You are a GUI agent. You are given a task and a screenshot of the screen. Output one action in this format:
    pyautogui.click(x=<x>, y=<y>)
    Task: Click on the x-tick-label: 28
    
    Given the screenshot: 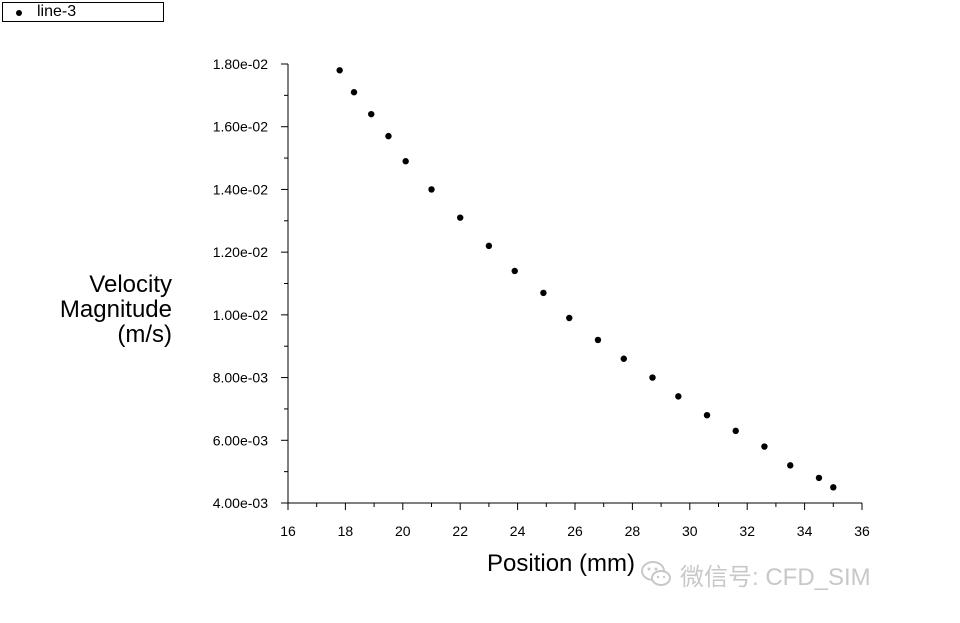 What is the action you would take?
    pyautogui.click(x=633, y=531)
    